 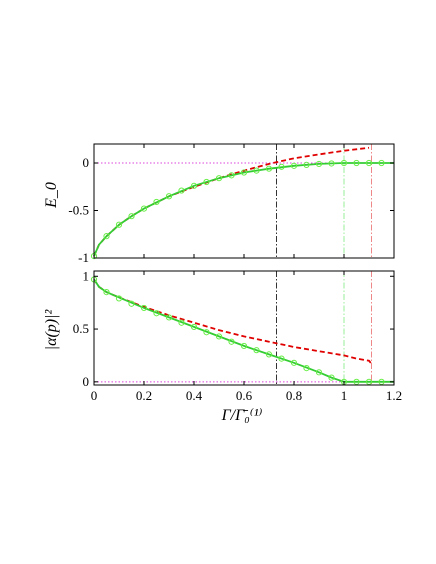 I want to click on x-tick-label: 0.6, so click(x=244, y=395).